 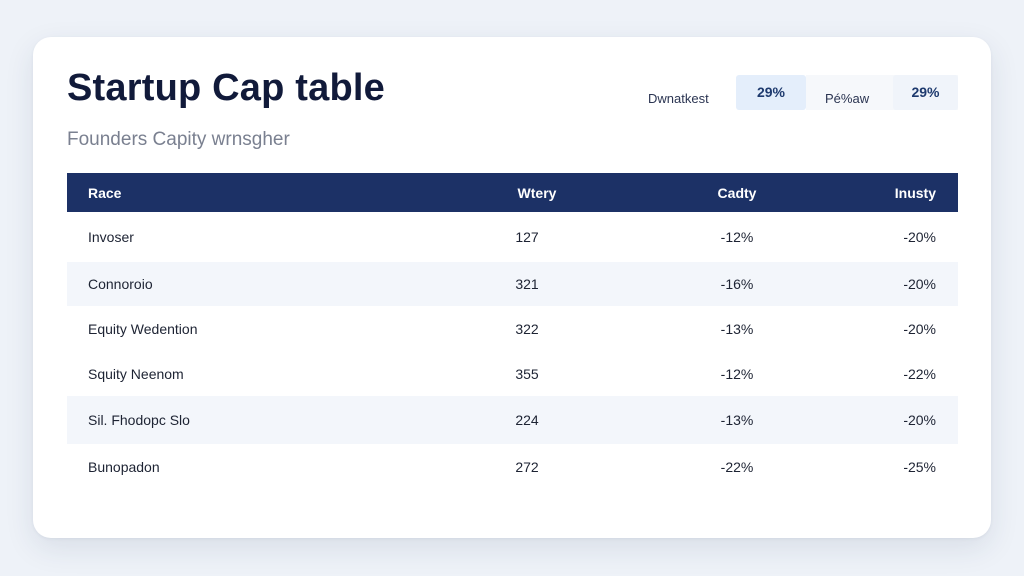 What do you see at coordinates (512, 420) in the screenshot?
I see `table-row: Sil. Fhodopc Slo 224 -13% -20%` at bounding box center [512, 420].